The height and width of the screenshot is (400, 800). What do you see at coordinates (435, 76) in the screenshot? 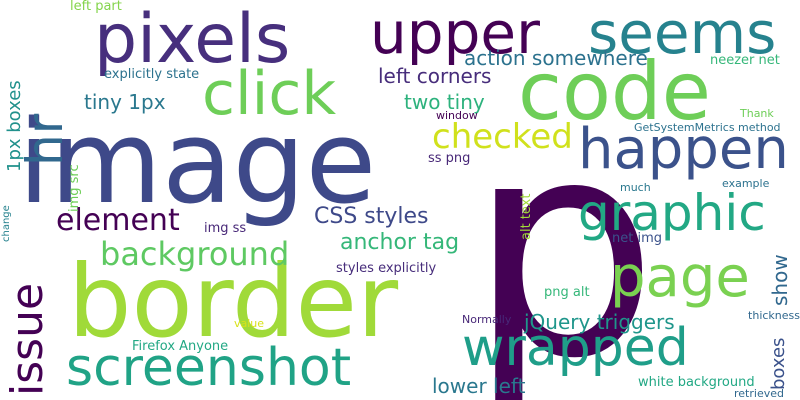
I see `word-left-corners: left corners` at bounding box center [435, 76].